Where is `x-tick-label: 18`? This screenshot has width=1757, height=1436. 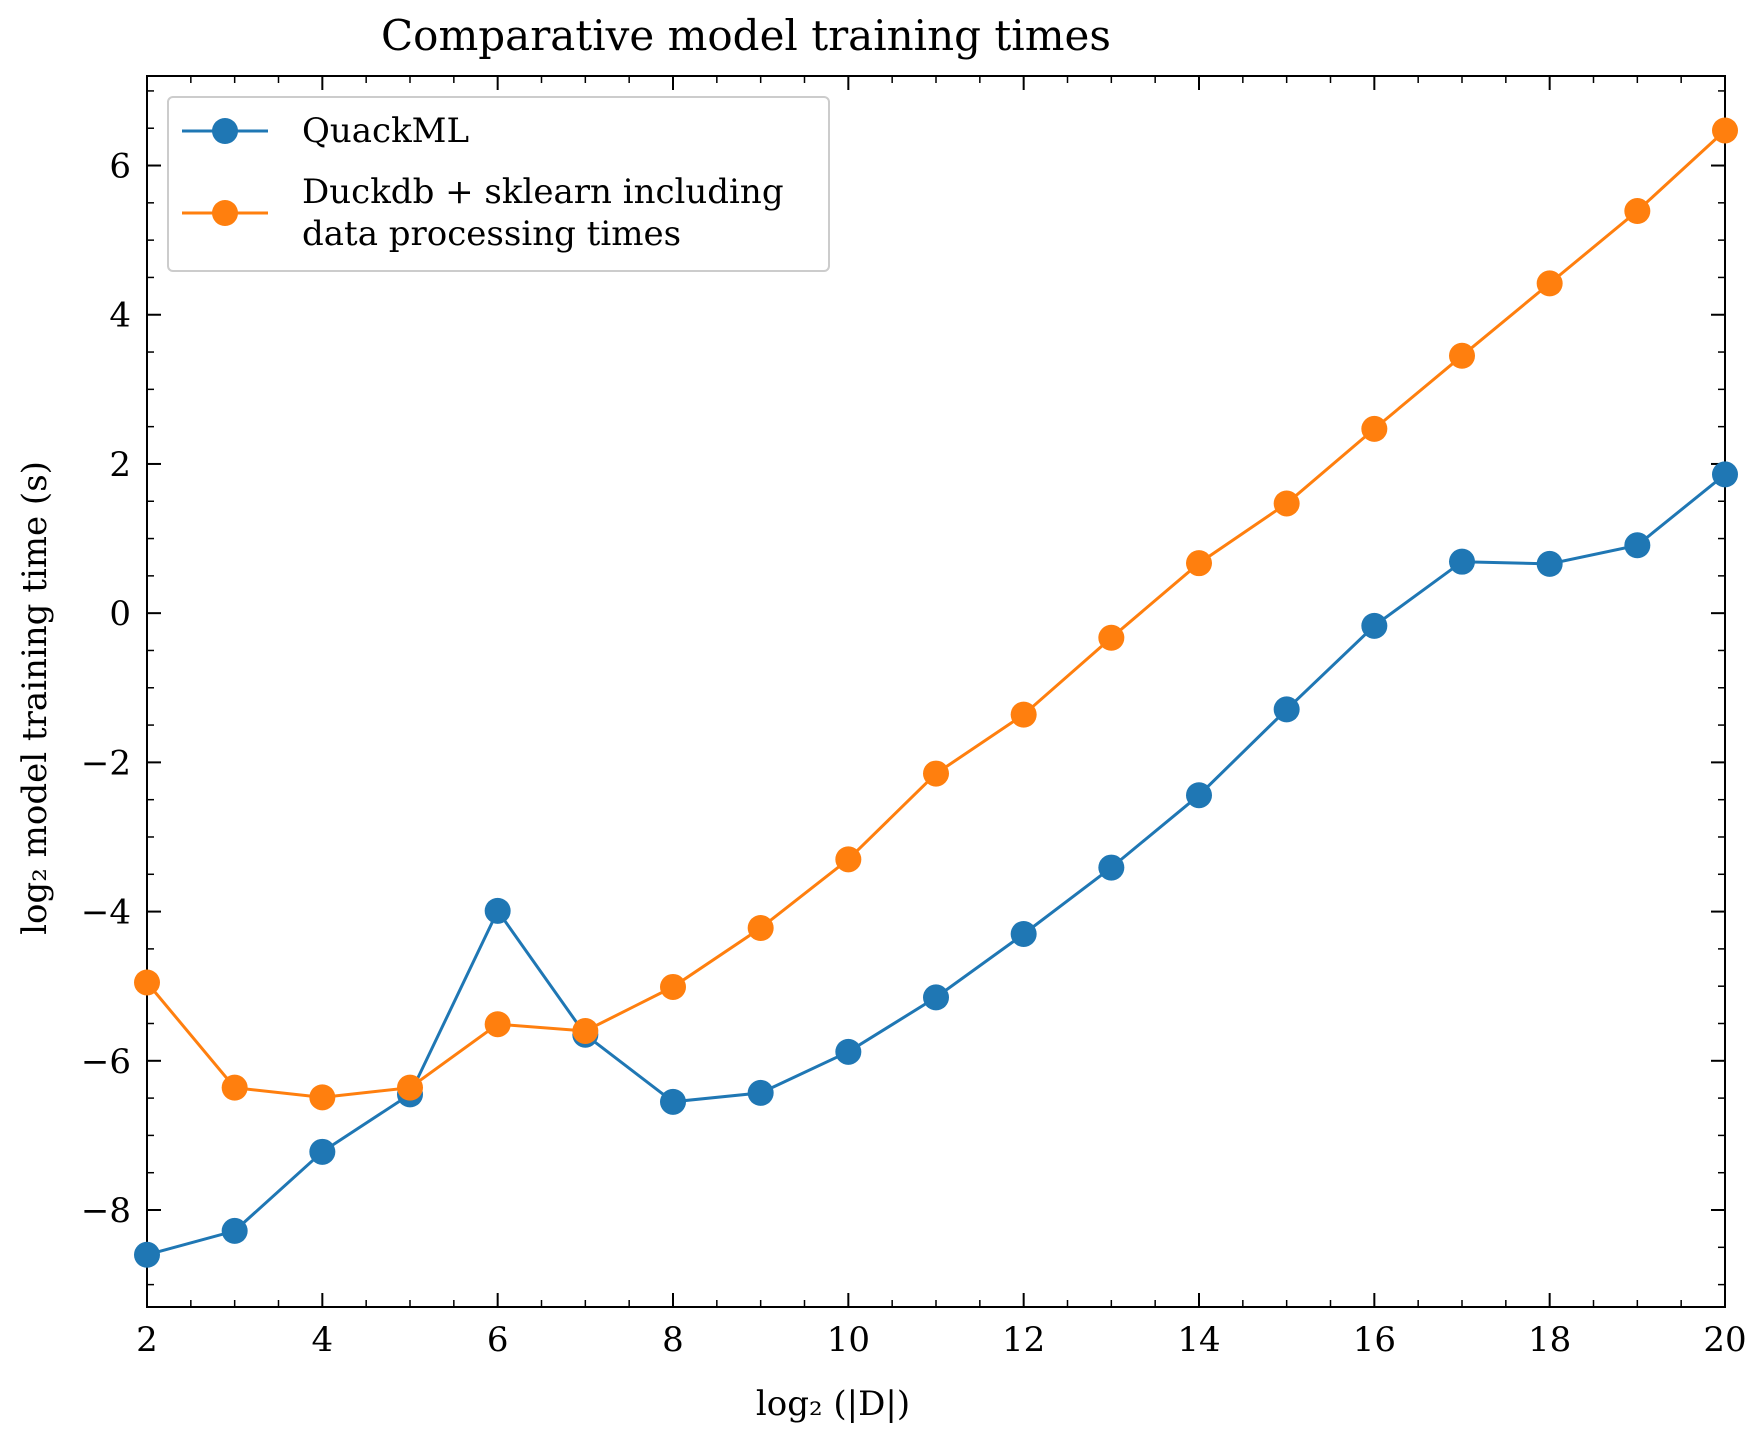 x-tick-label: 18 is located at coordinates (1549, 1340).